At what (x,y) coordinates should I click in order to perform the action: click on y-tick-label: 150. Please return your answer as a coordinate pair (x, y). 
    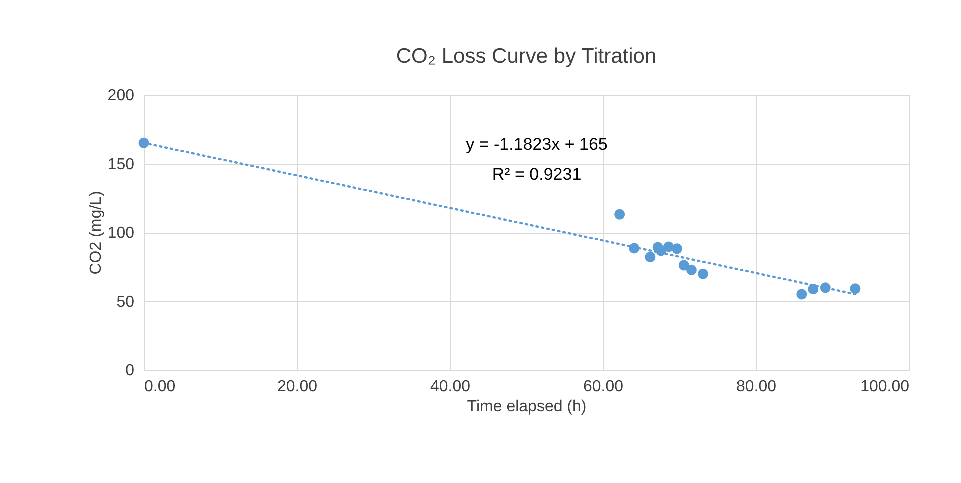
    Looking at the image, I should click on (121, 165).